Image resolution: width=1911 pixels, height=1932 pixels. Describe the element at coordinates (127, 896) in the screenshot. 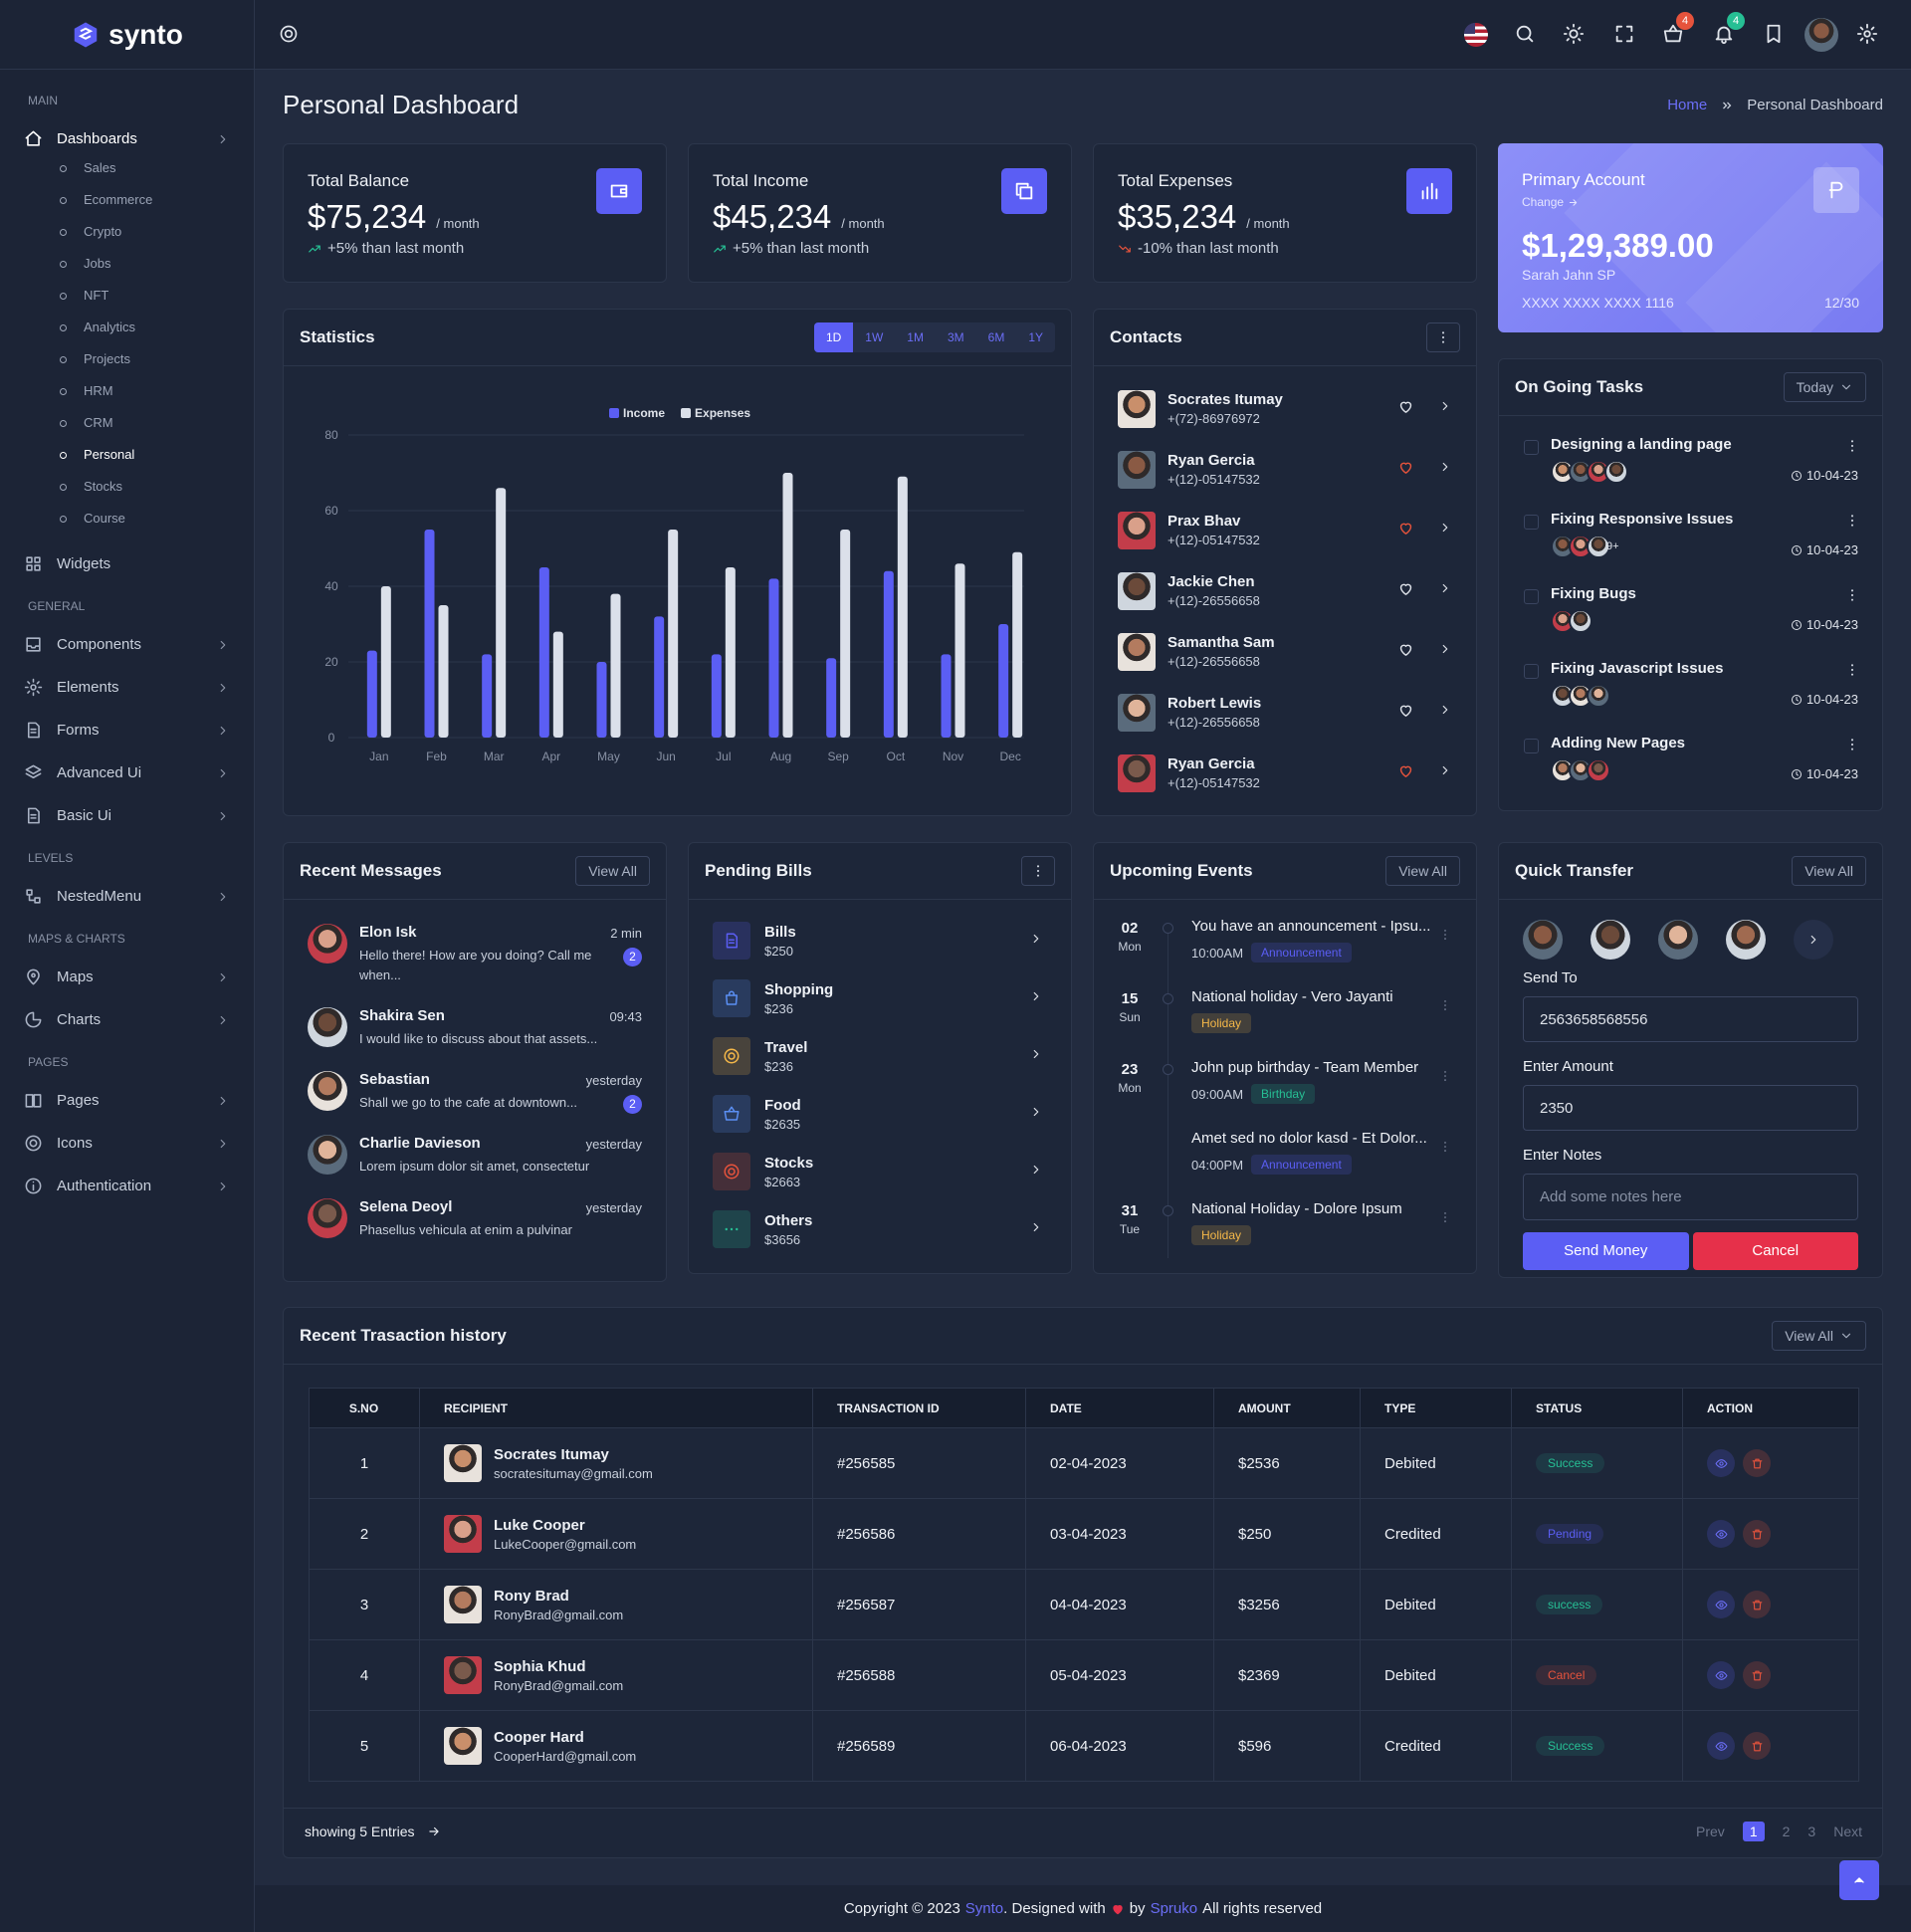

I see `sidebar-item: NestedMenu` at that location.